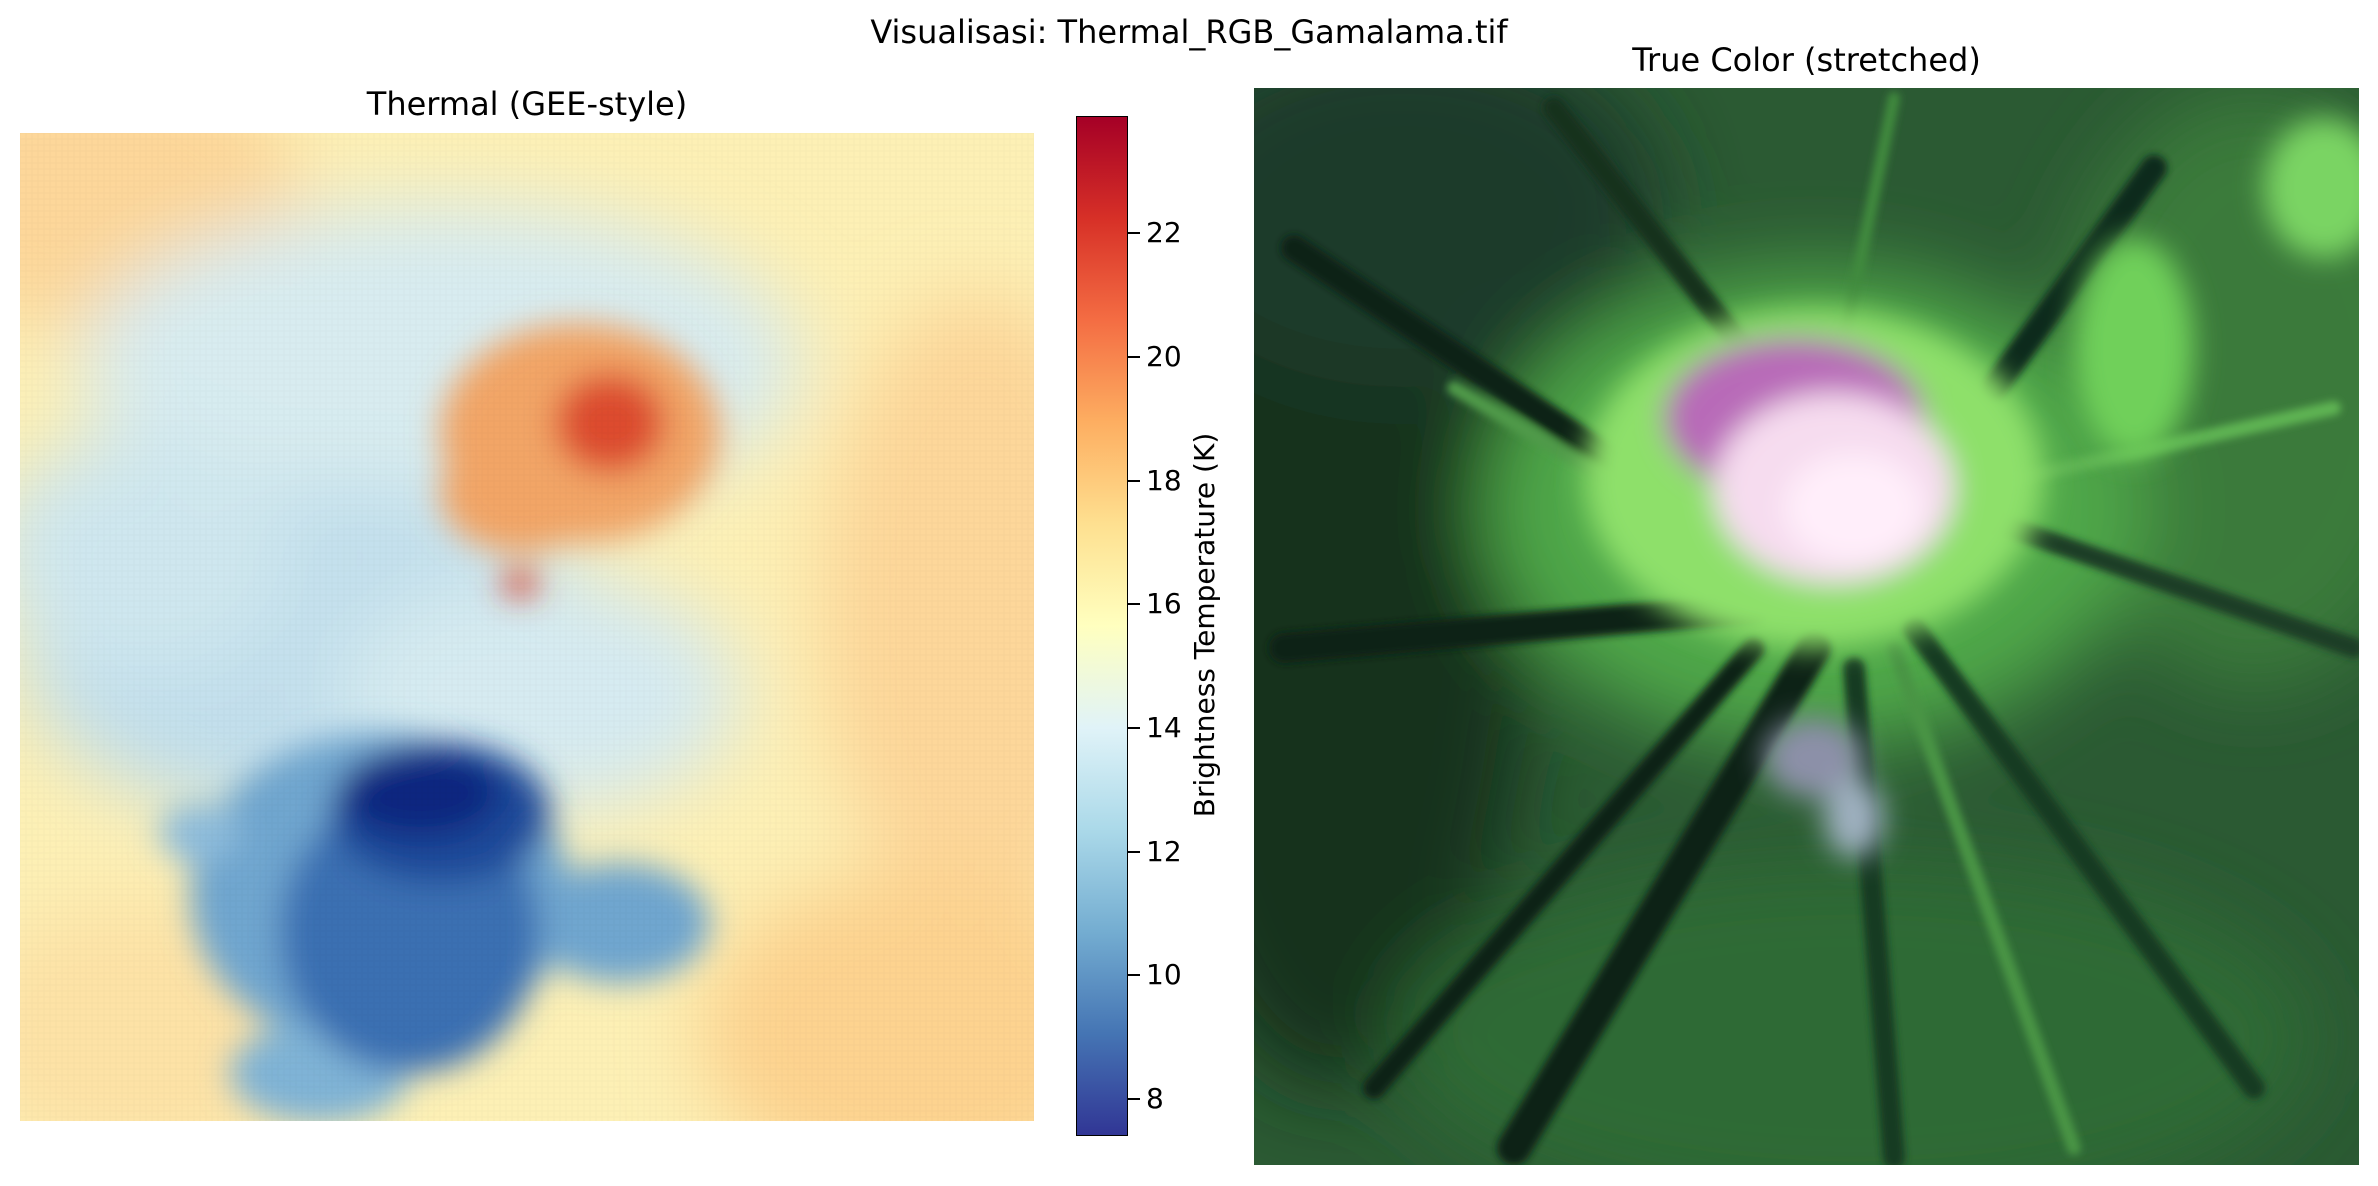 This screenshot has width=2378, height=1186. What do you see at coordinates (2134, 348) in the screenshot?
I see `bright-patch-right` at bounding box center [2134, 348].